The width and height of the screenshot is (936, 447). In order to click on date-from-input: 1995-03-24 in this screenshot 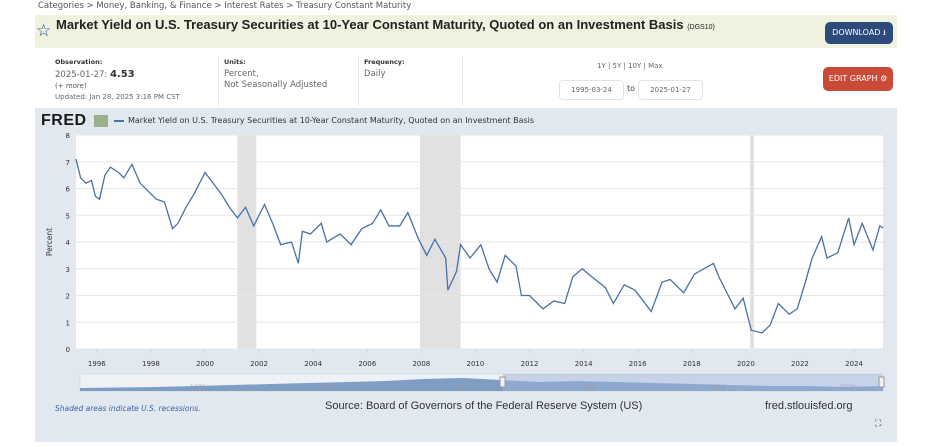, I will do `click(591, 90)`.